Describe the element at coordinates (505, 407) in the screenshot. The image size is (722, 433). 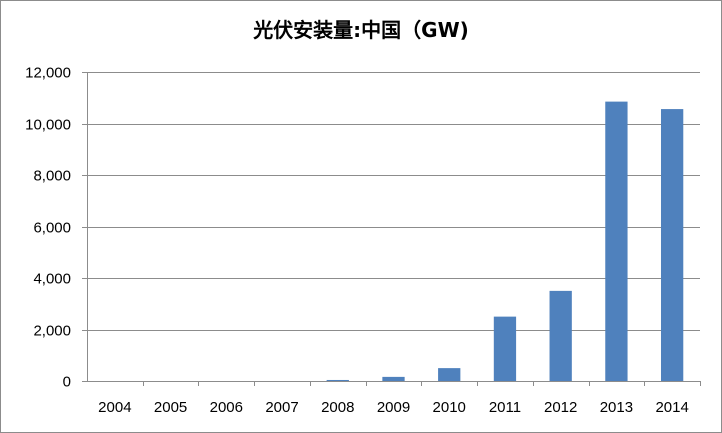
I see `x-tick-label: 2011` at that location.